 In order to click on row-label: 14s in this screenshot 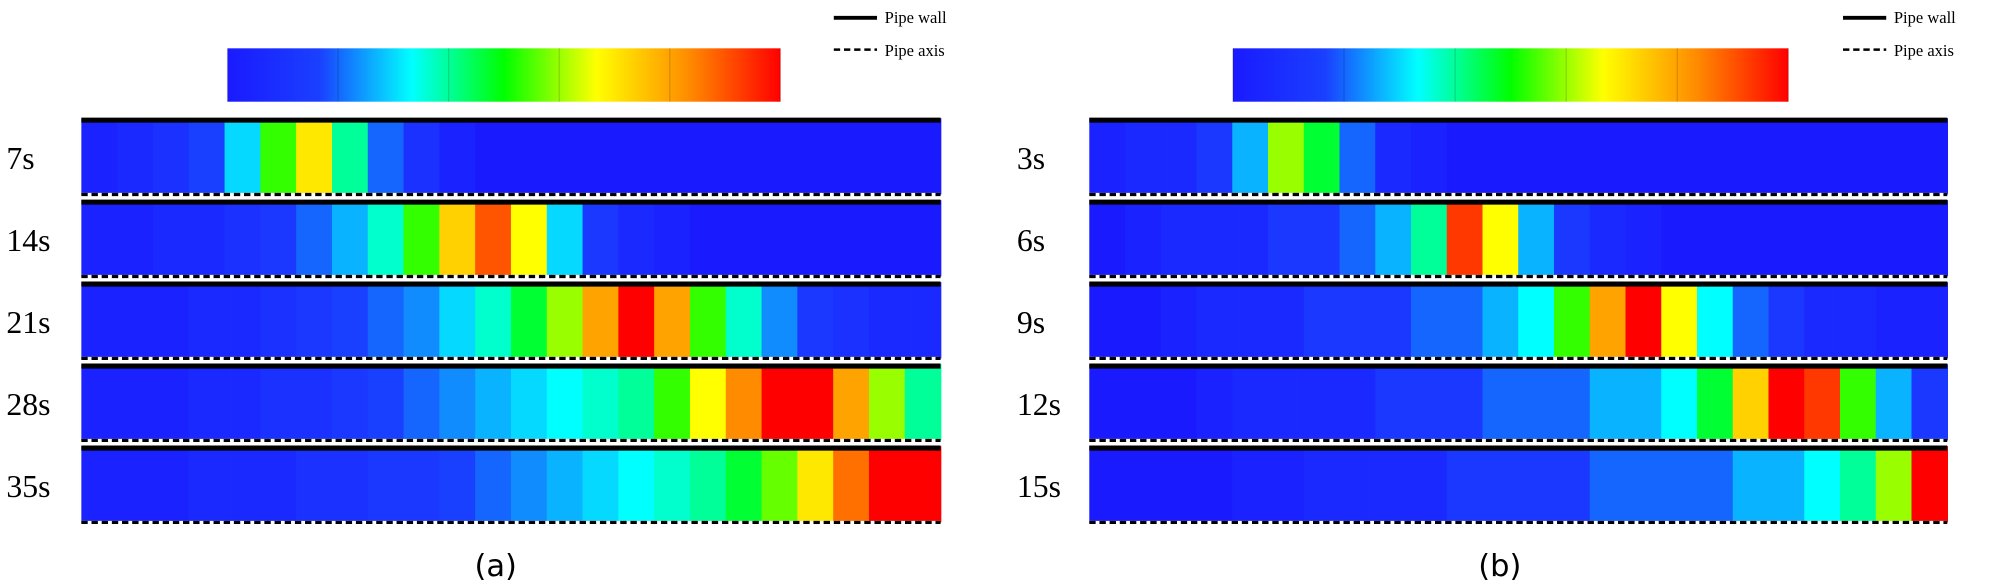, I will do `click(28, 240)`.